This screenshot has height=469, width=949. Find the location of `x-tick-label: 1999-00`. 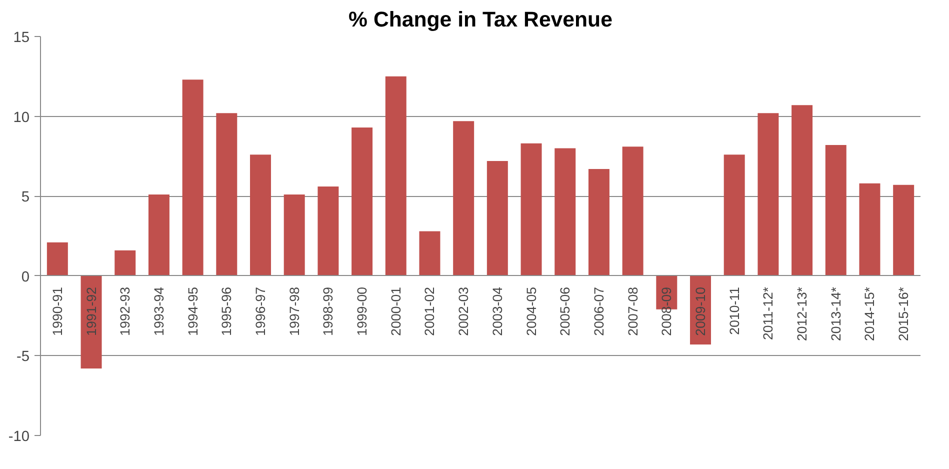

x-tick-label: 1999-00 is located at coordinates (362, 311).